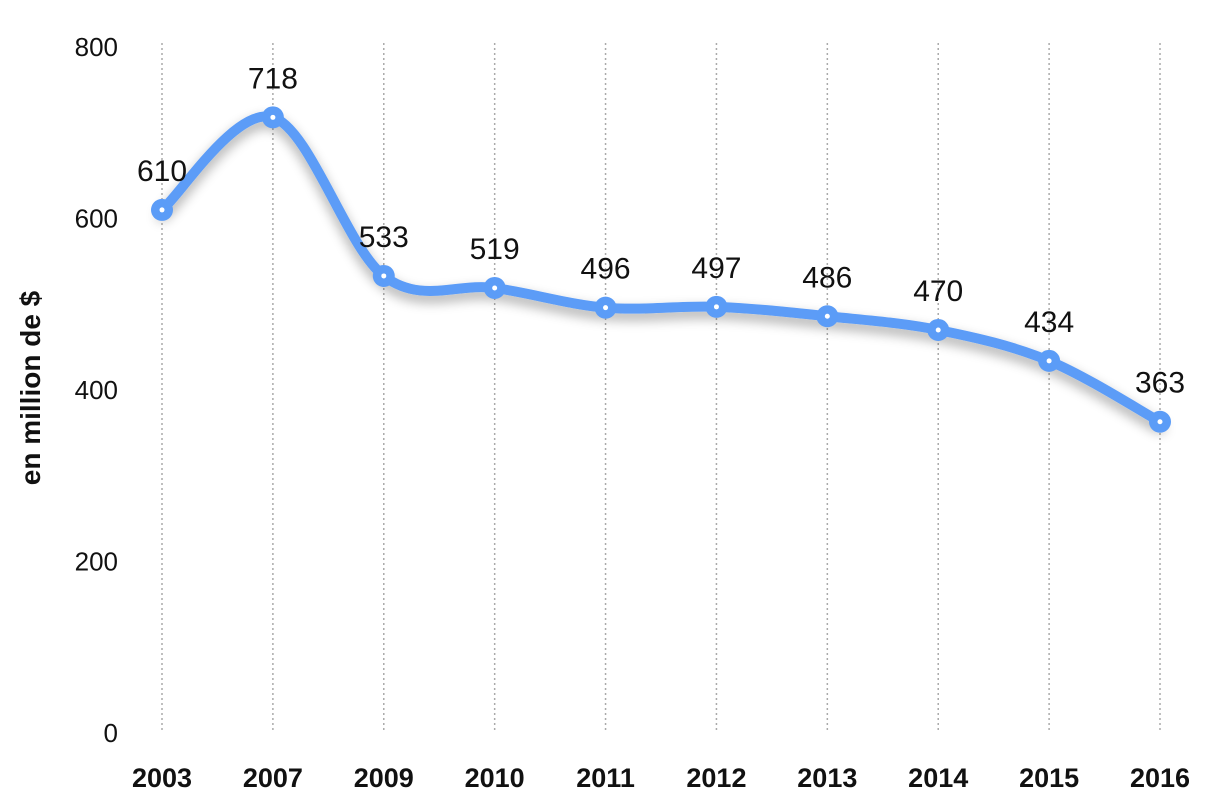  Describe the element at coordinates (1049, 322) in the screenshot. I see `data-label-2015: 434` at that location.